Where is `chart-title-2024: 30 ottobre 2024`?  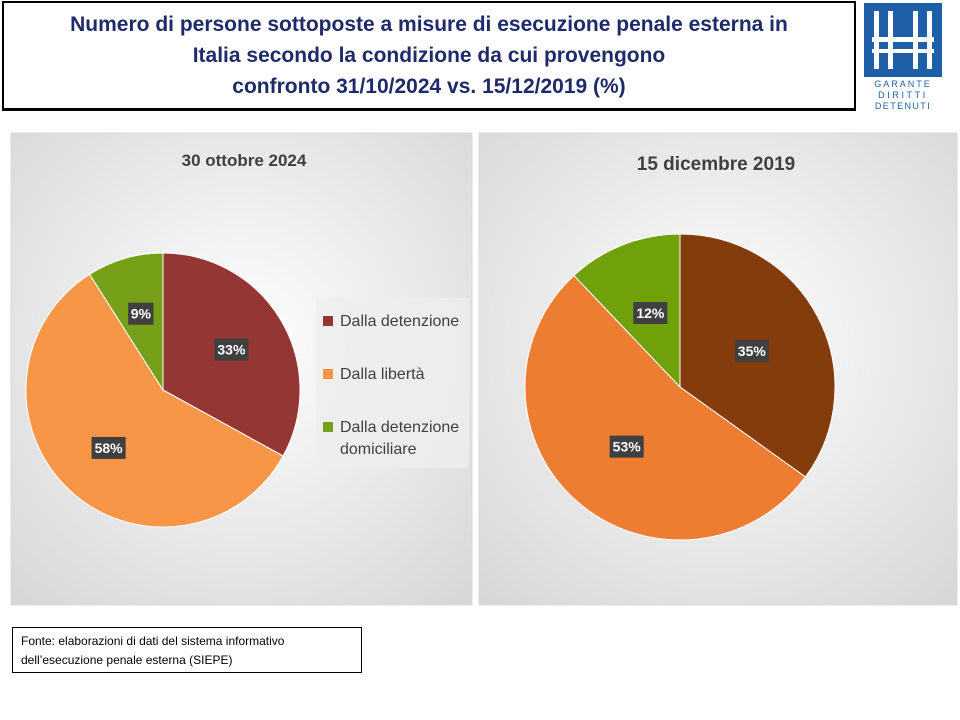 chart-title-2024: 30 ottobre 2024 is located at coordinates (244, 160).